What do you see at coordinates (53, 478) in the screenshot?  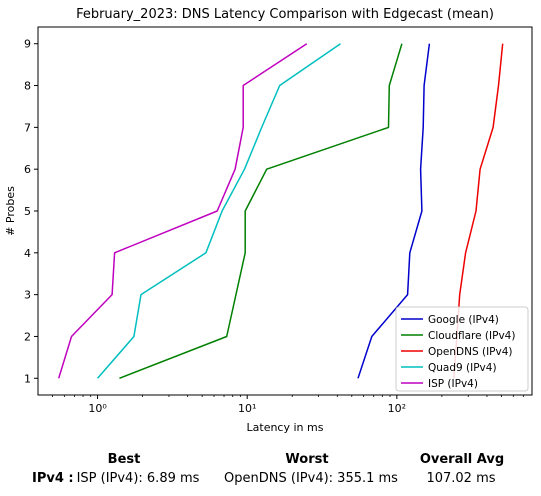 I see `summary-row-label-ipv4: IPv4 :` at bounding box center [53, 478].